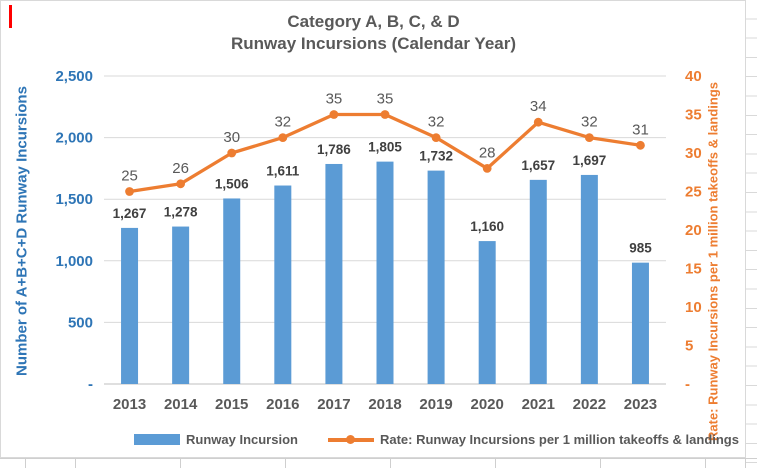 The image size is (757, 468). What do you see at coordinates (640, 404) in the screenshot?
I see `category-label-2023: 2023` at bounding box center [640, 404].